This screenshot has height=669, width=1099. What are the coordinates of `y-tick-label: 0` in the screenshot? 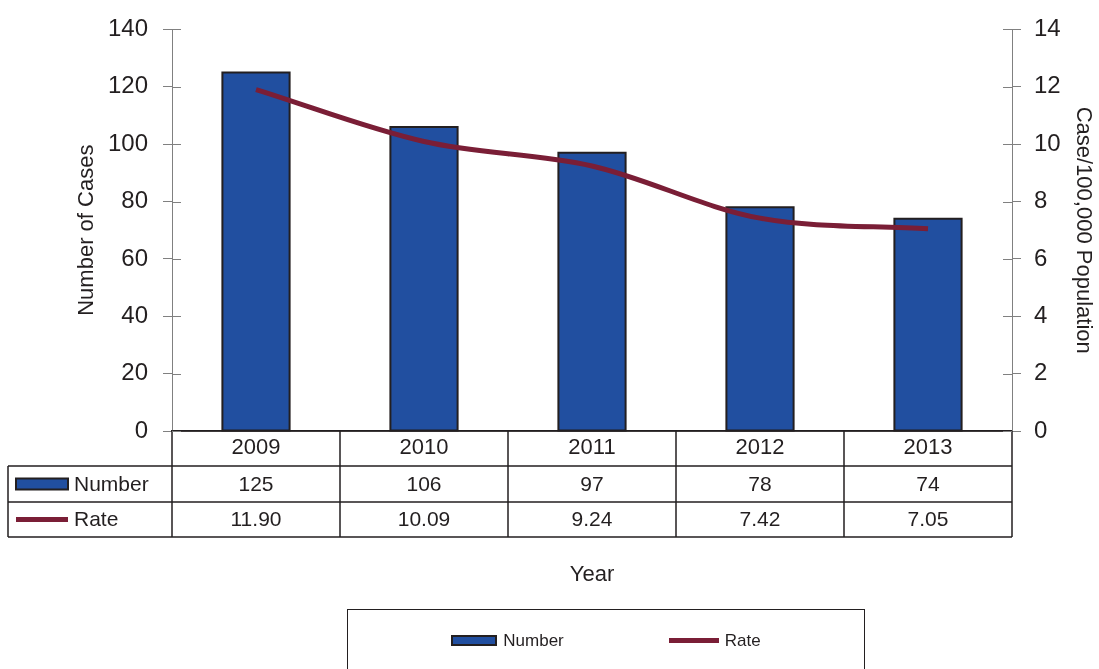 It's located at (141, 429).